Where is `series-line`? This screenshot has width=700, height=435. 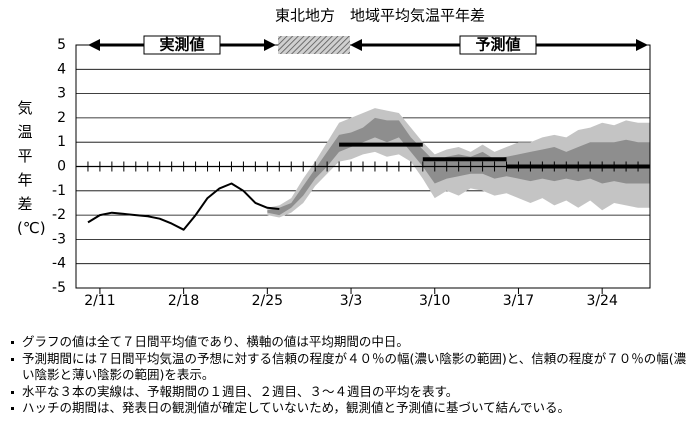
series-line is located at coordinates (183, 206).